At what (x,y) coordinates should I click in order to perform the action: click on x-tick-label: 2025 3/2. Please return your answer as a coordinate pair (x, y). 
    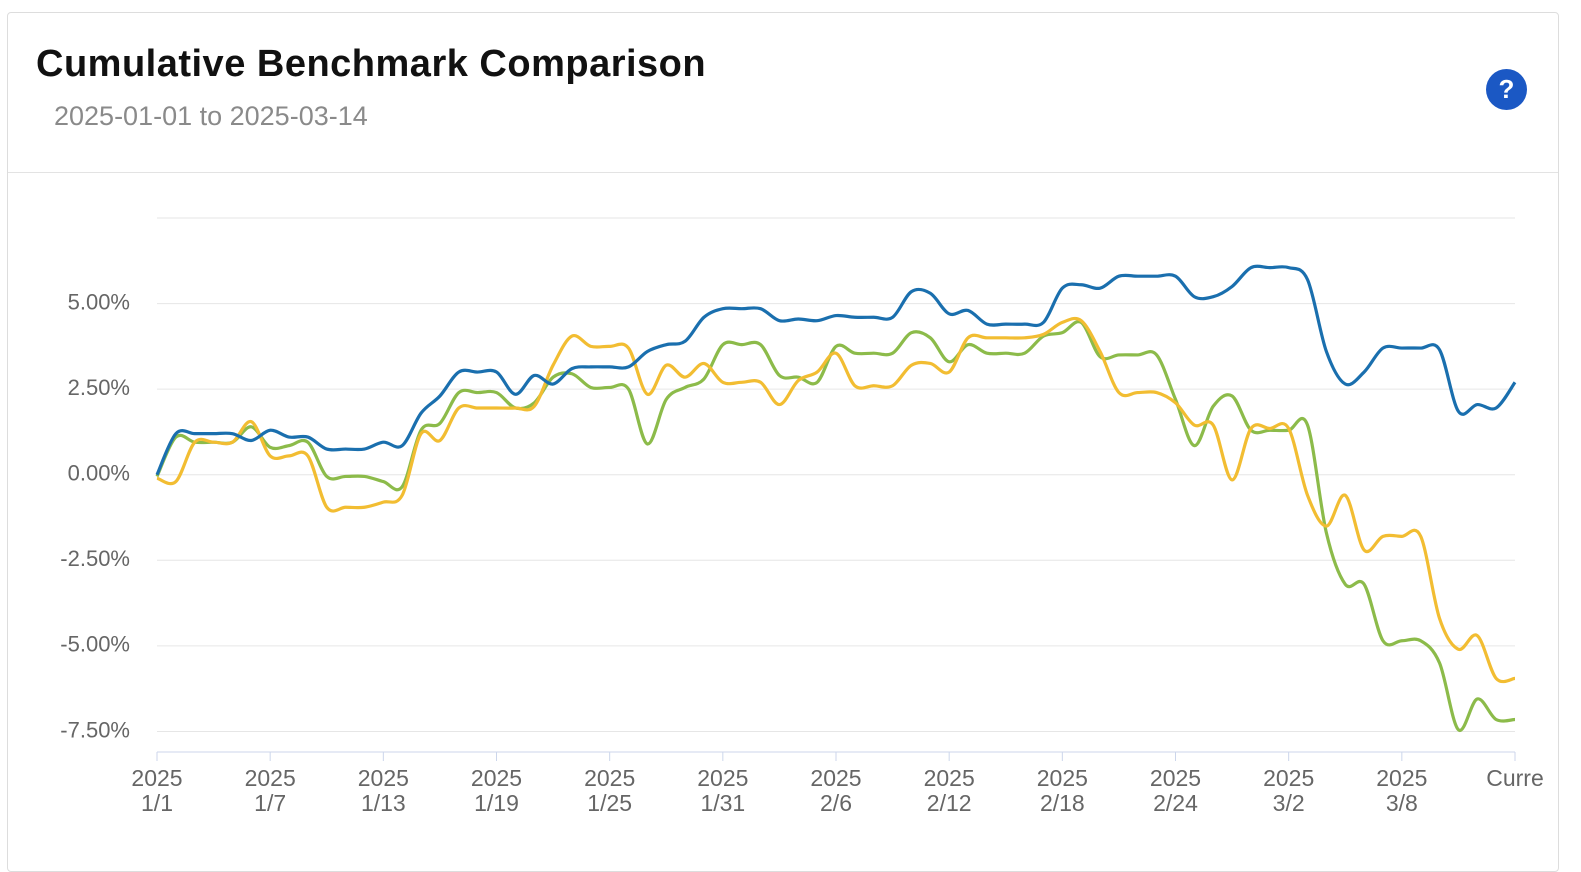
    Looking at the image, I should click on (1289, 790).